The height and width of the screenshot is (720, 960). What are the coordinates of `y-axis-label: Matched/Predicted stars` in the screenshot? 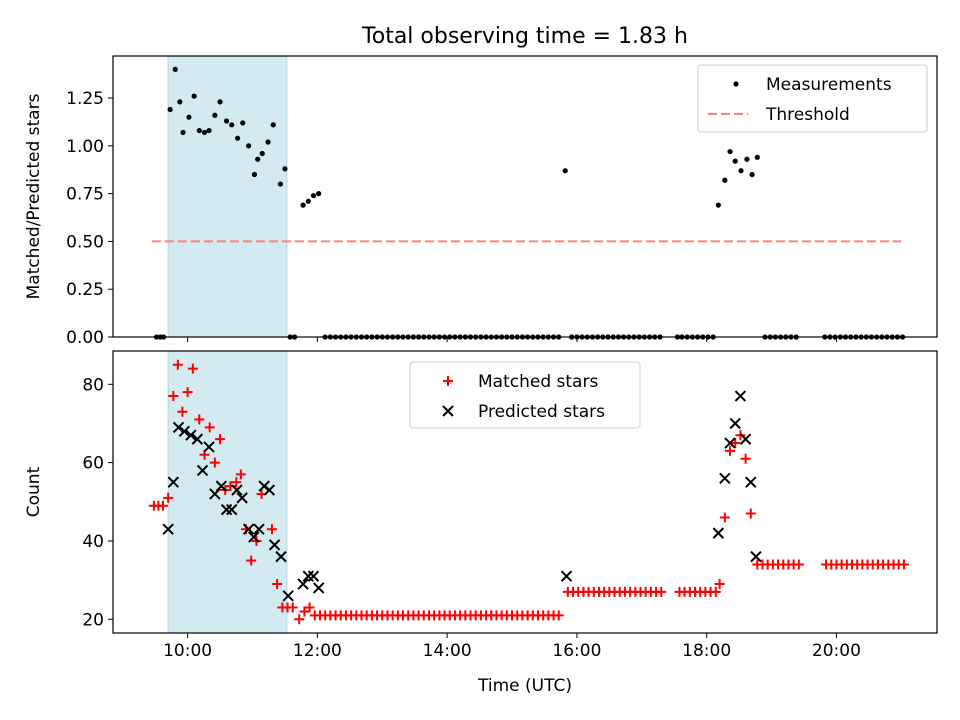 It's located at (34, 196).